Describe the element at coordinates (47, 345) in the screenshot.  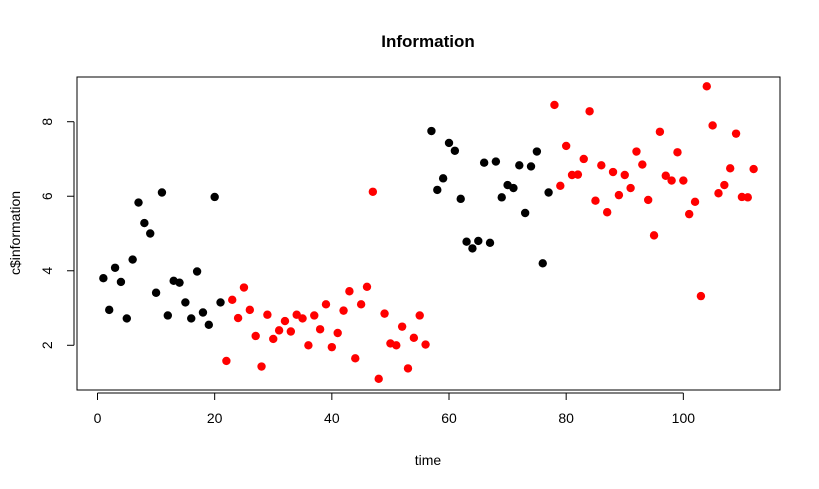
I see `y-tick-label: 2` at that location.